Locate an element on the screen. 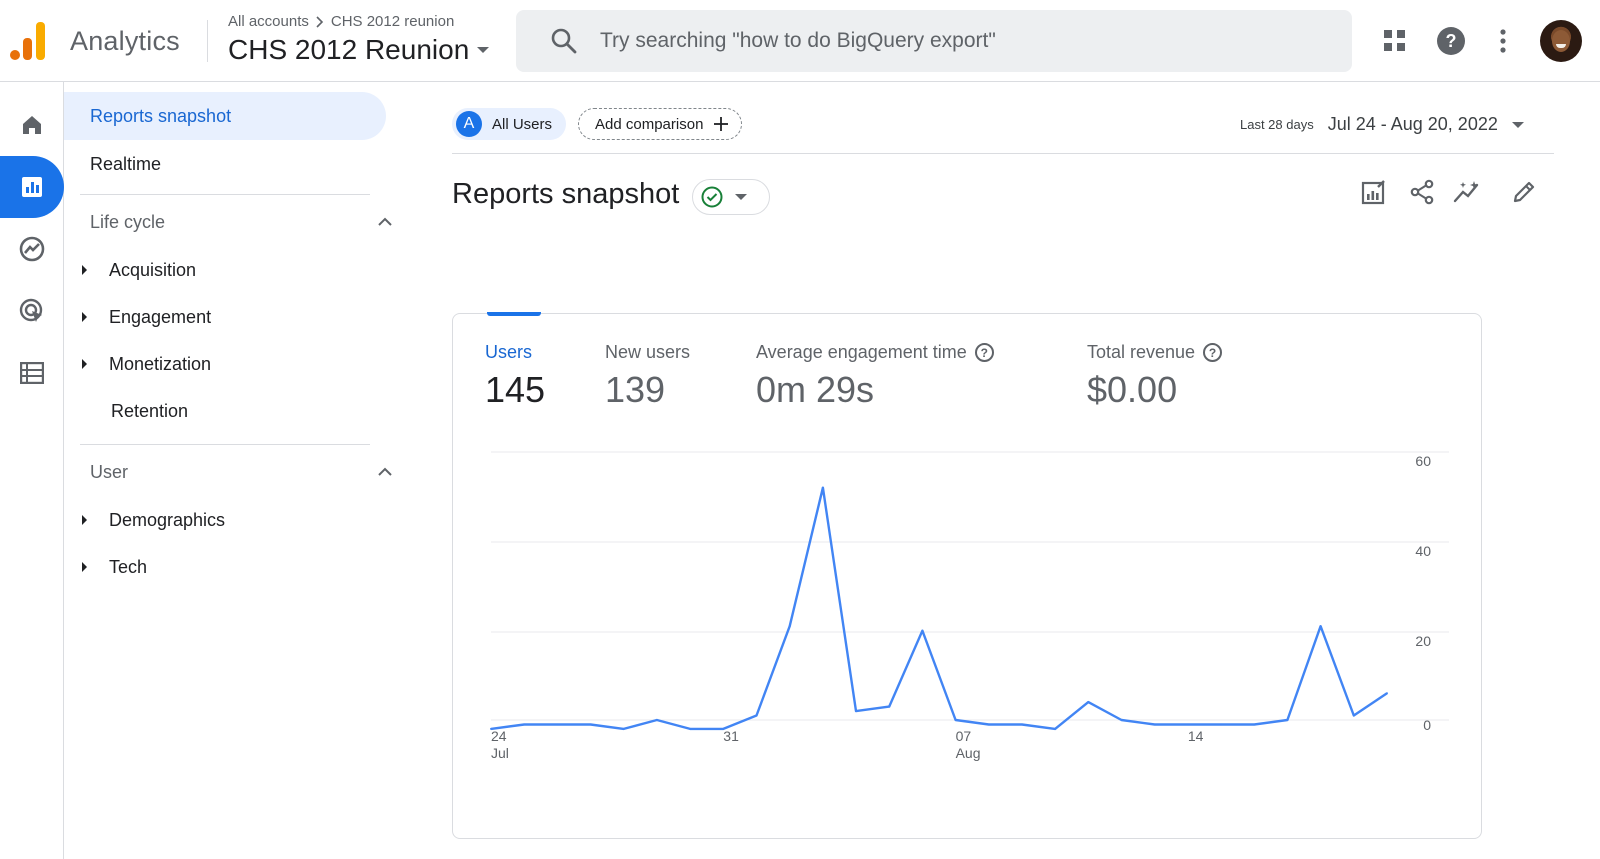 Image resolution: width=1600 pixels, height=859 pixels. insights-icon is located at coordinates (1468, 192).